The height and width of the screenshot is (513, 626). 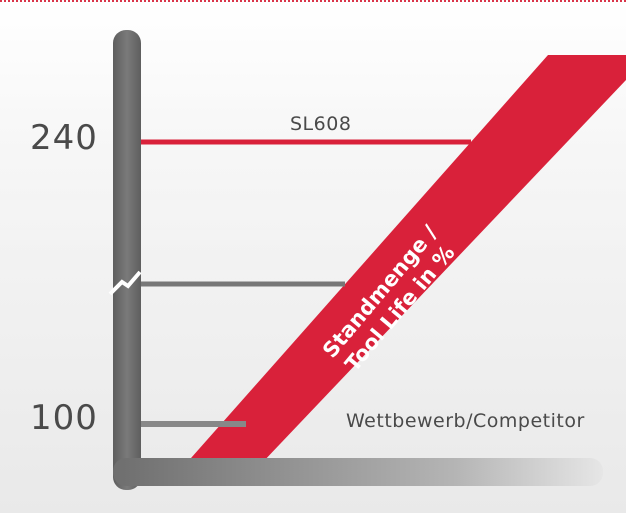 What do you see at coordinates (64, 418) in the screenshot?
I see `tick-label-100: 100` at bounding box center [64, 418].